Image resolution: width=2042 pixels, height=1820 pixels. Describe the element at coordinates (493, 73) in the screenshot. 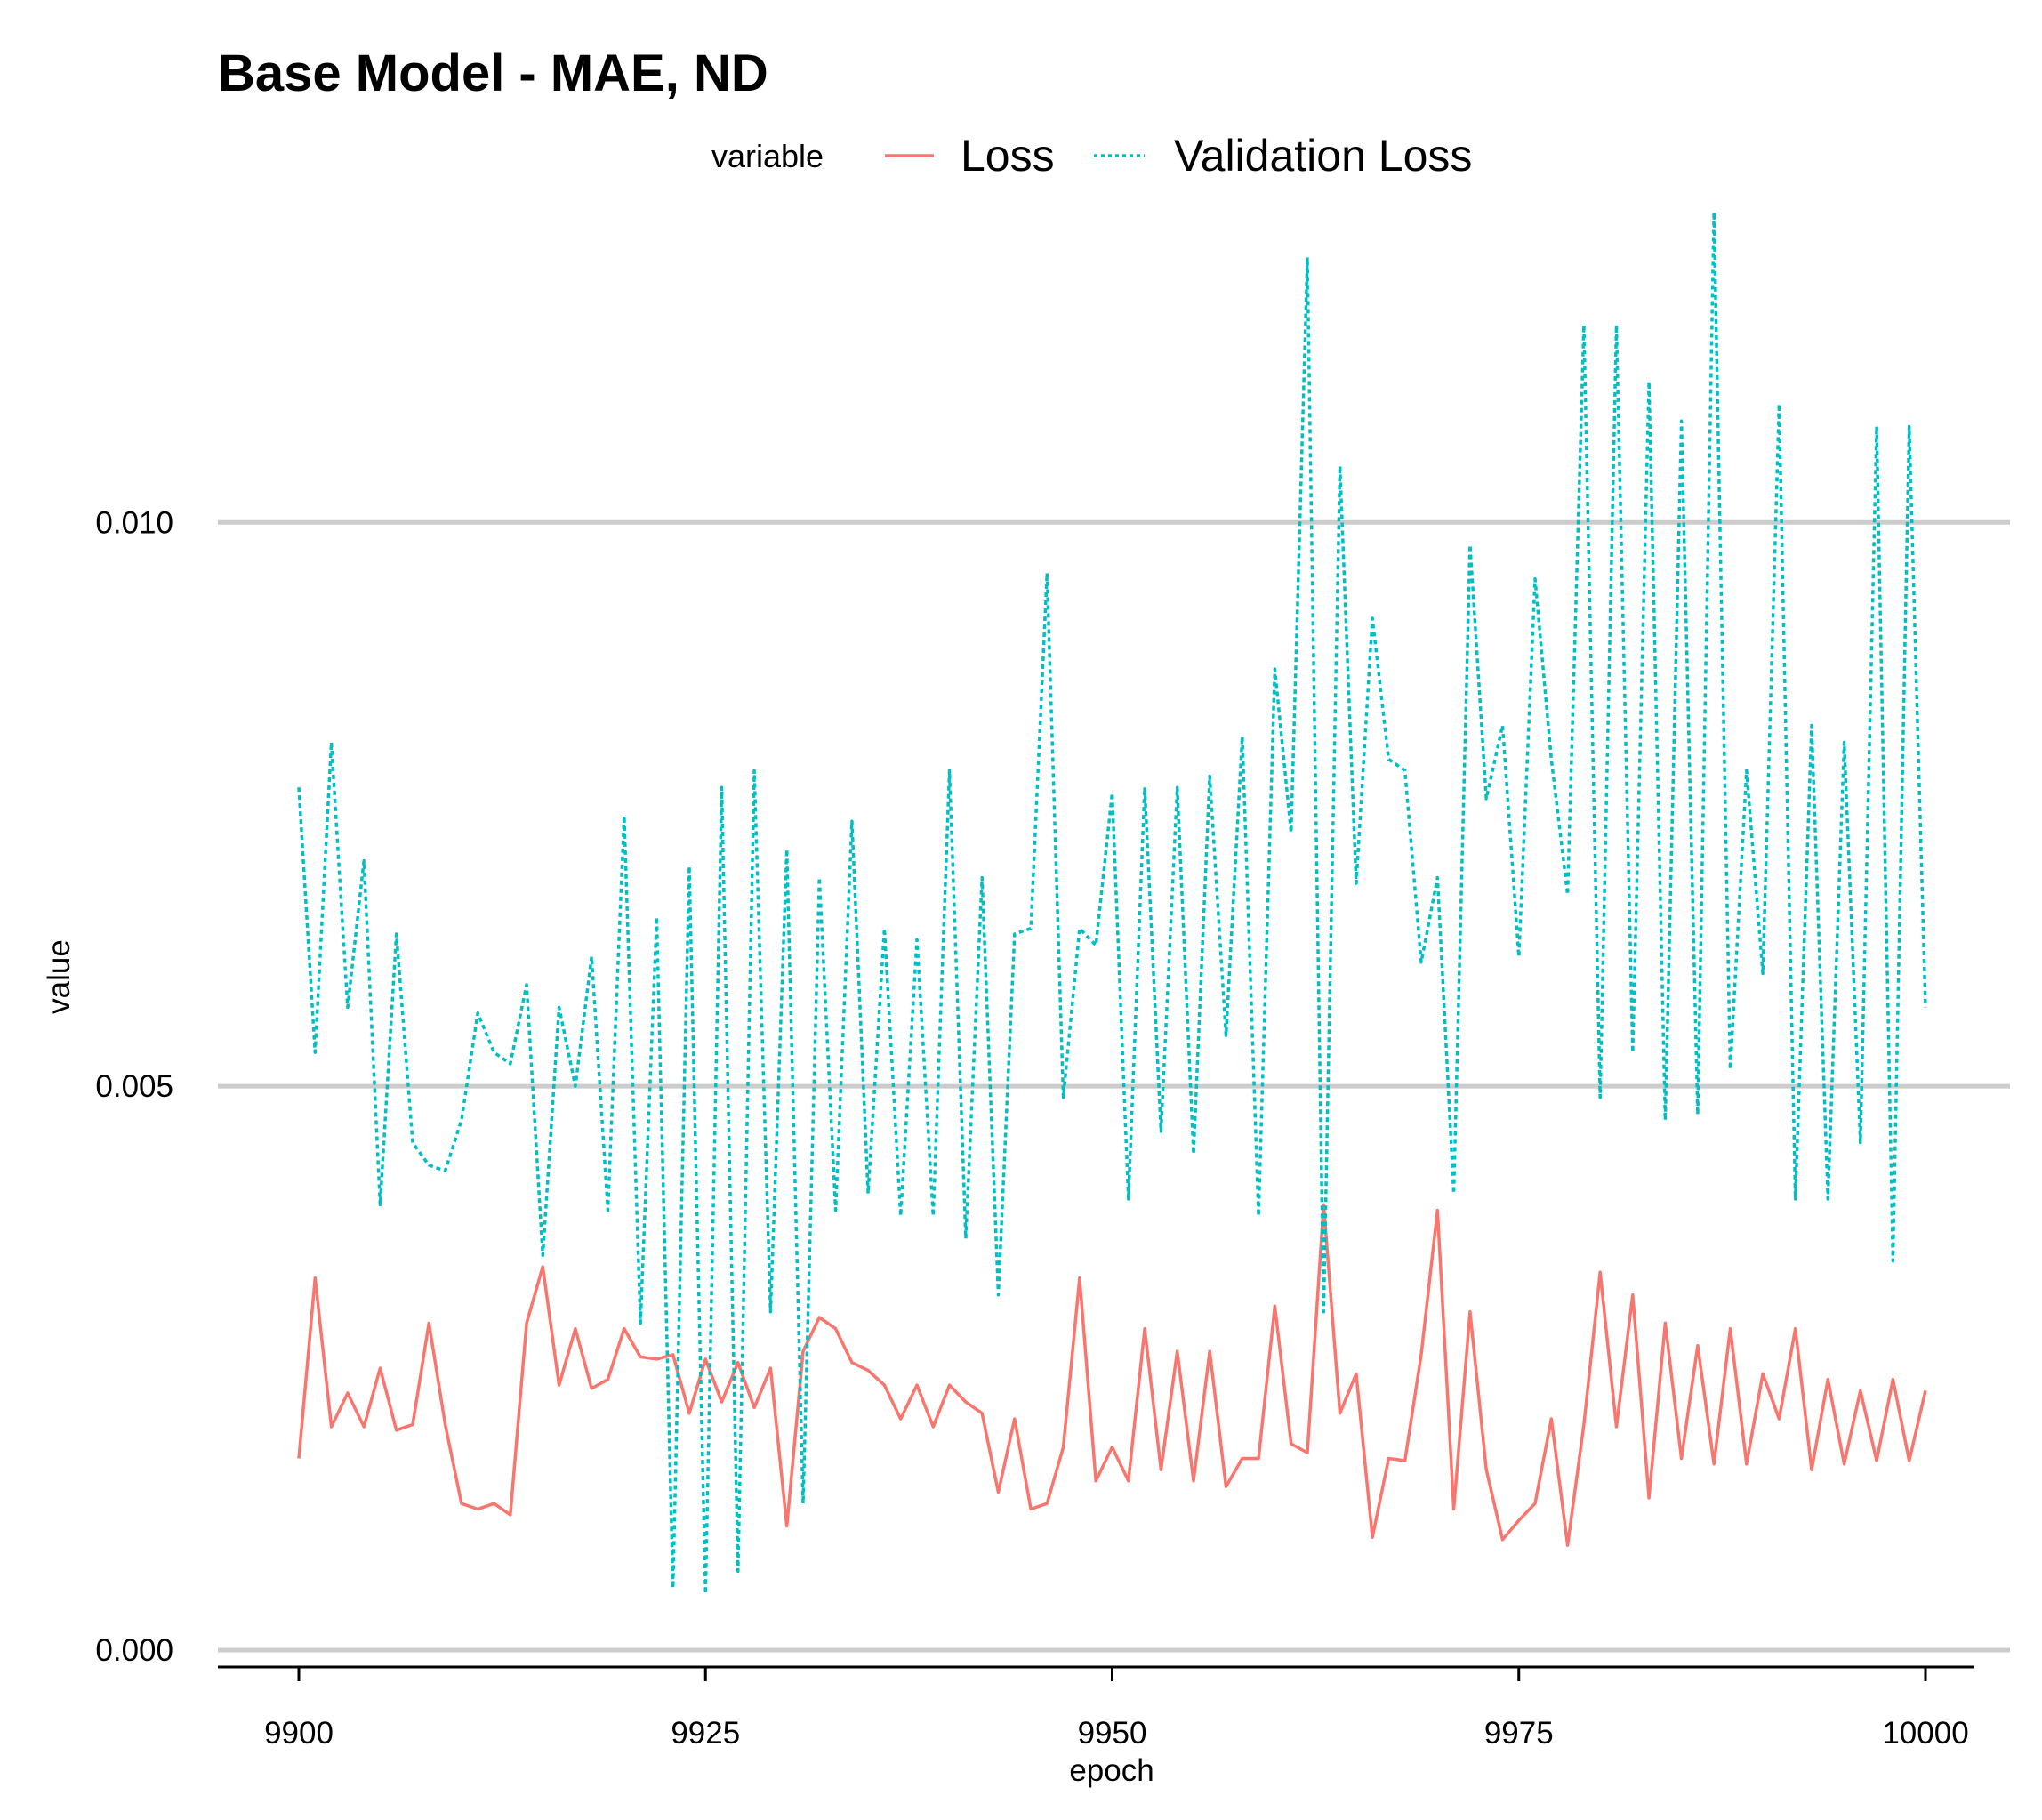

I see `chart-title: Base Model - MAE, ND` at that location.